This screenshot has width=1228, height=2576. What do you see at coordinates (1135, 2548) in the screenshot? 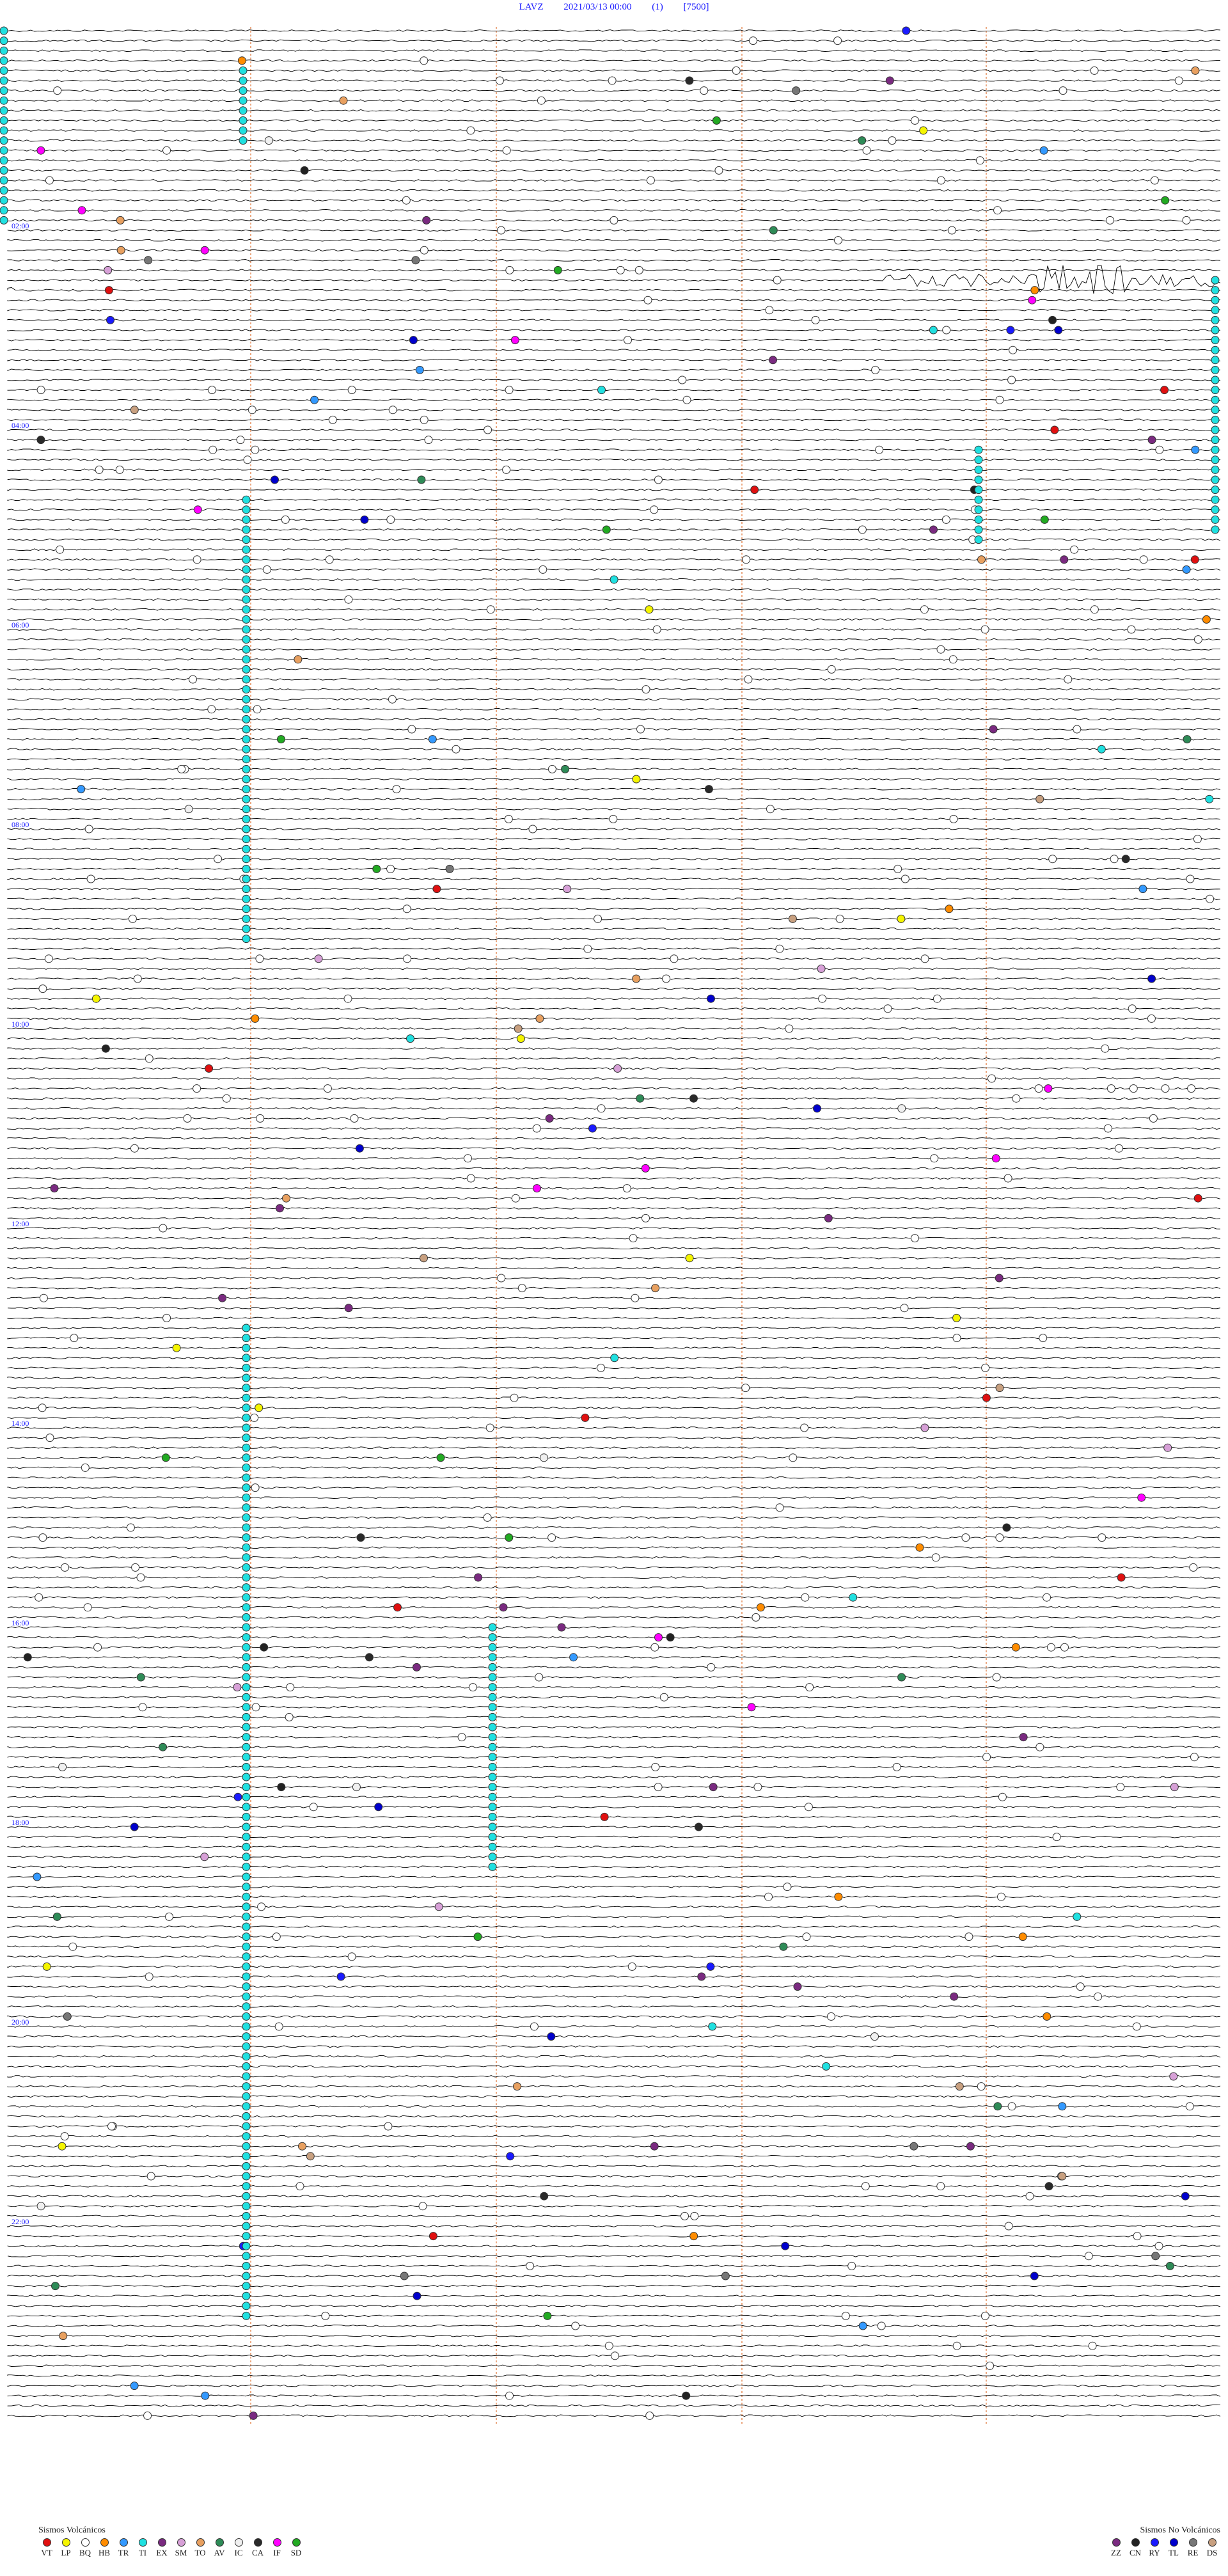
I see `legend-nonvolcanic-item-cn: CN` at bounding box center [1135, 2548].